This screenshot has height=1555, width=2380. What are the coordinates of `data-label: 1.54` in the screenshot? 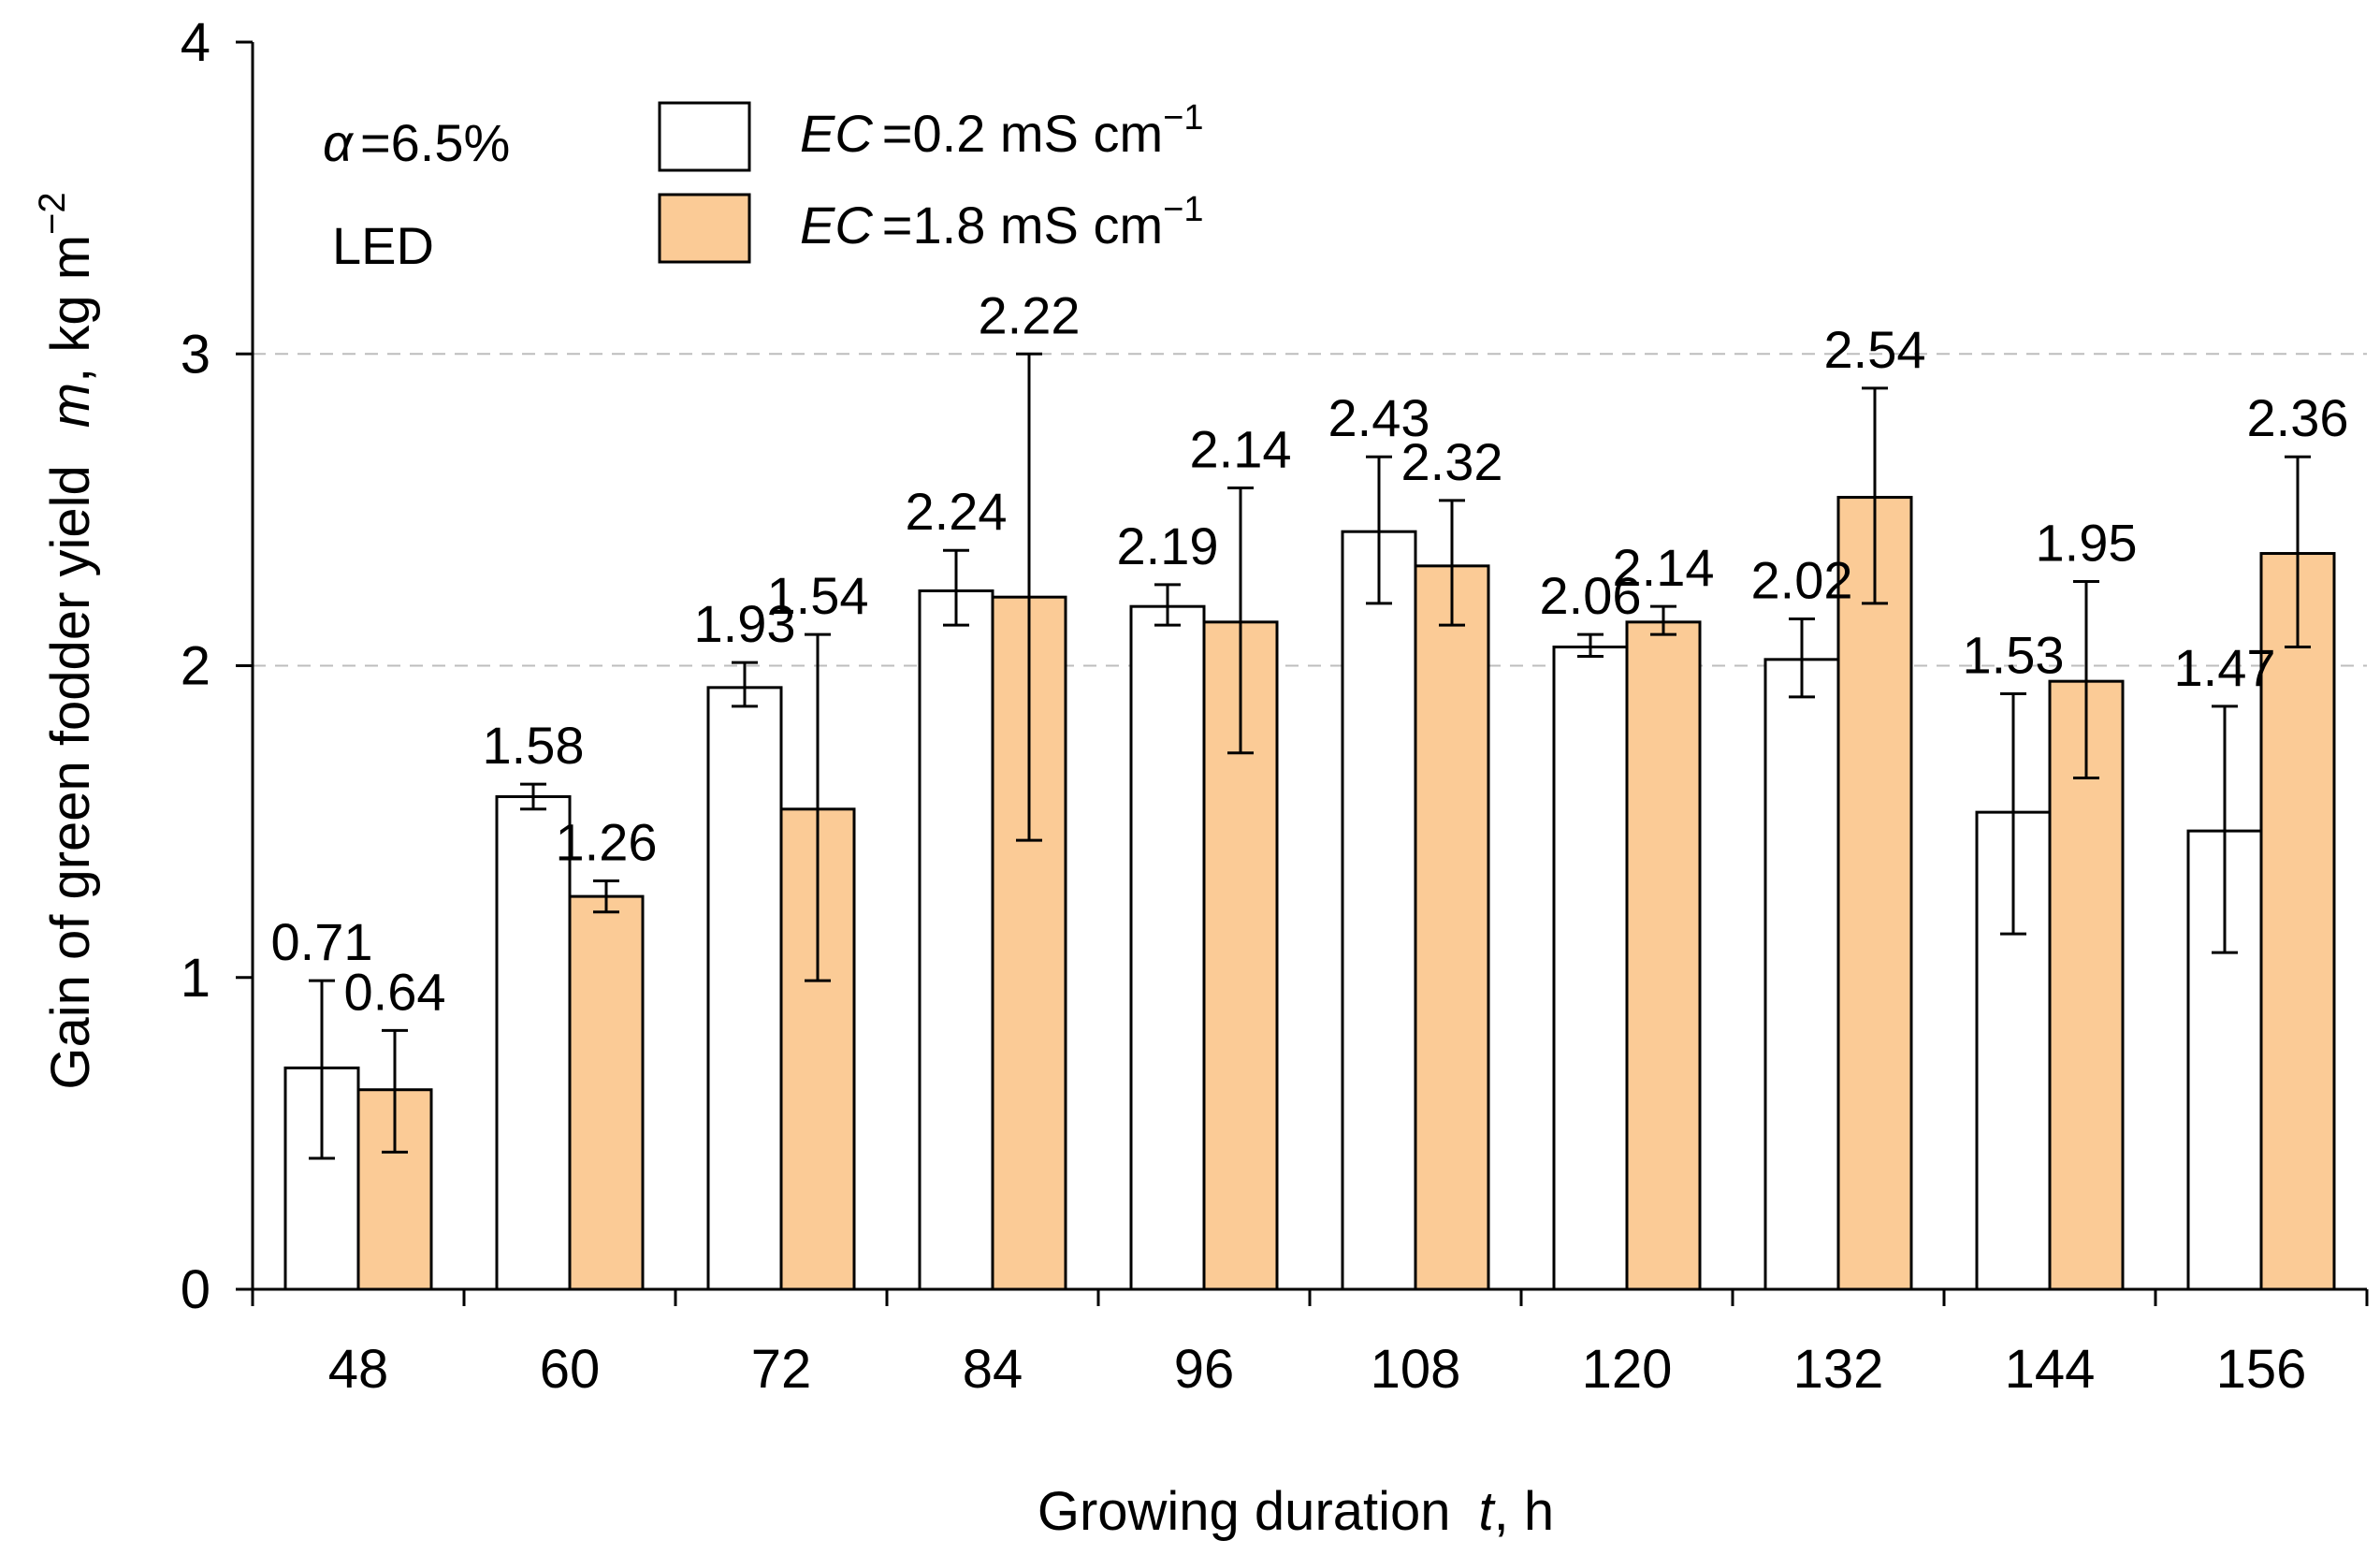 It's located at (818, 595).